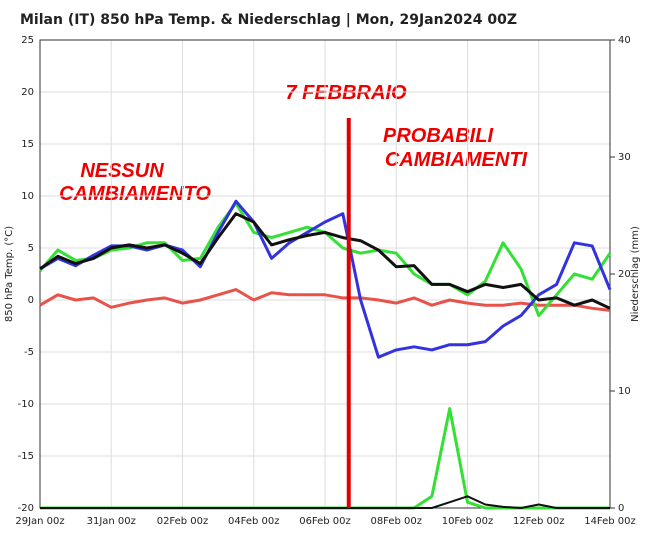 This screenshot has height=533, width=650. What do you see at coordinates (31, 300) in the screenshot?
I see `y-tick-label: 0` at bounding box center [31, 300].